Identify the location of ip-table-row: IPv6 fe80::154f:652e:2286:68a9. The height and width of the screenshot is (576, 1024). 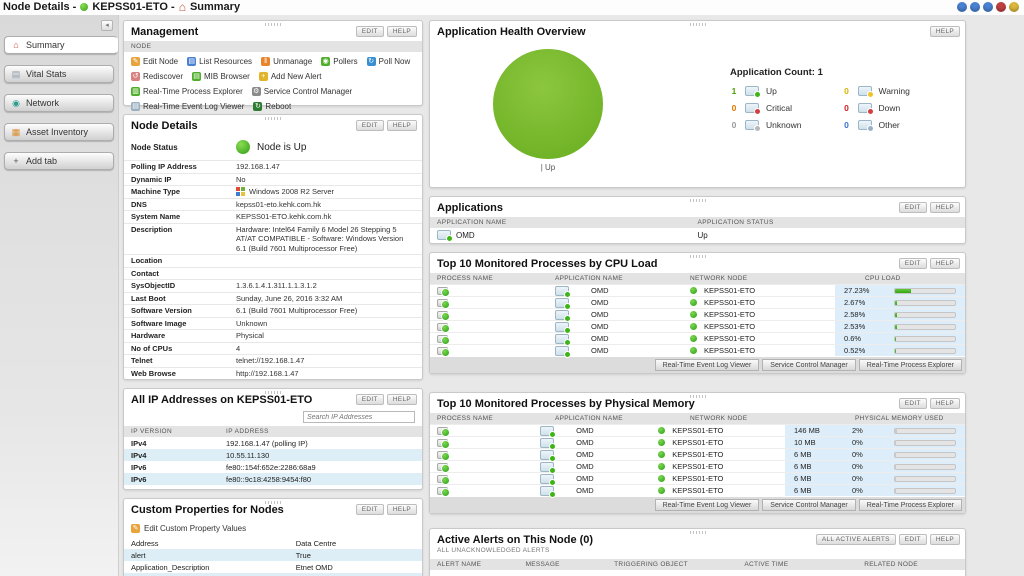
(223, 467).